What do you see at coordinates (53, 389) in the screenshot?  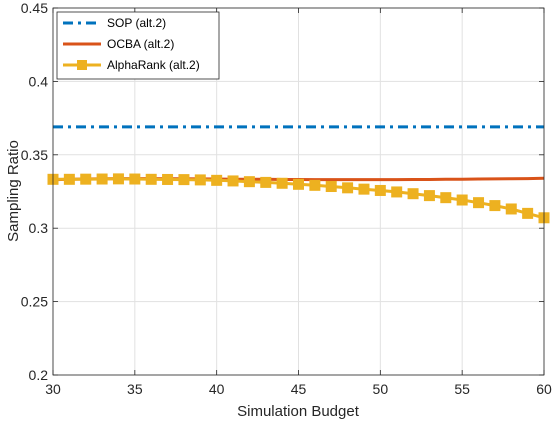 I see `x-tick-label: 30` at bounding box center [53, 389].